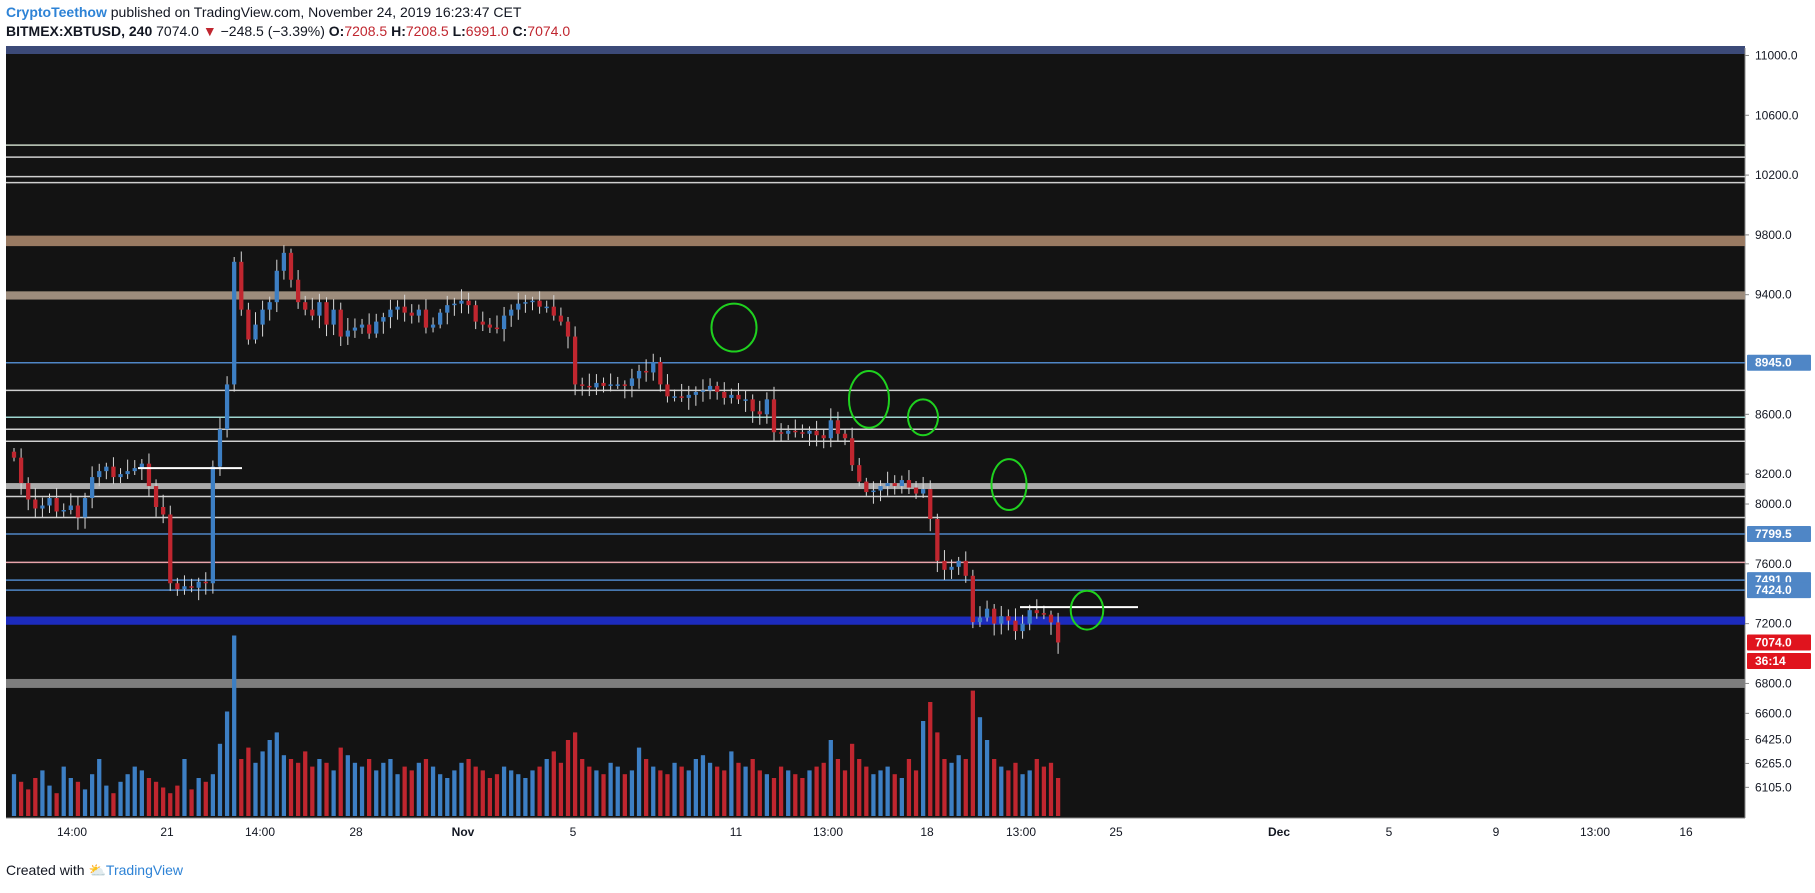  What do you see at coordinates (1773, 363) in the screenshot?
I see `price-label-0: 8945.0` at bounding box center [1773, 363].